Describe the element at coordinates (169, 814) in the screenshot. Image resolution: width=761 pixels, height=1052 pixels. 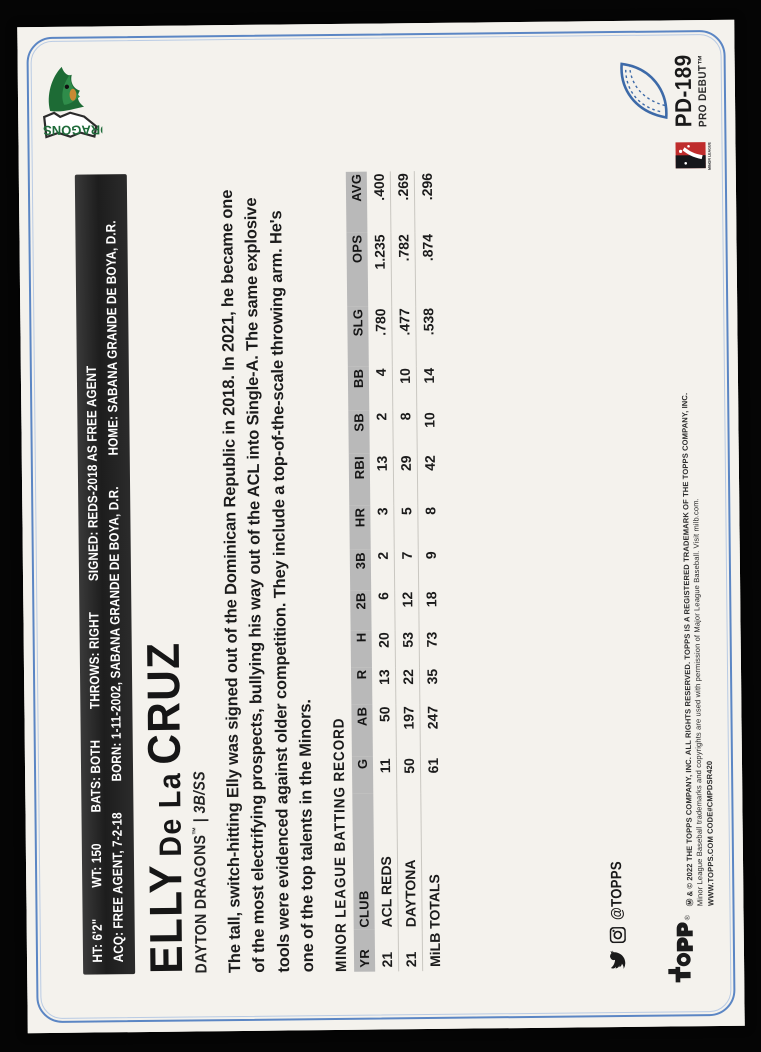
I see `player-particle: De La` at that location.